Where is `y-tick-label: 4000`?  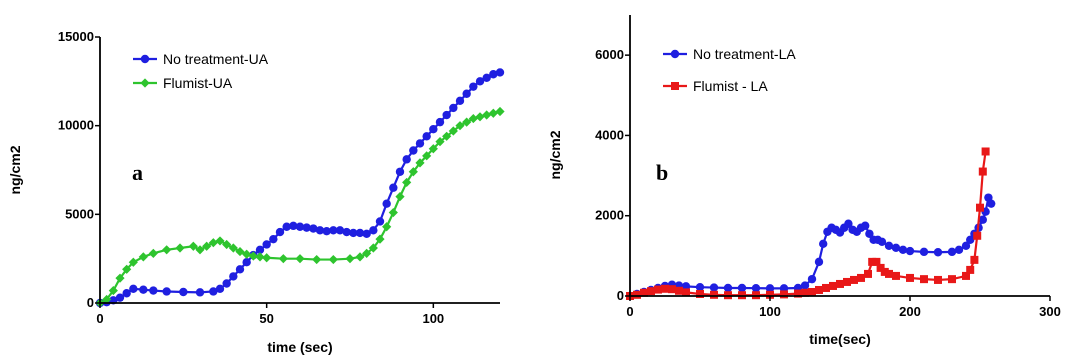 y-tick-label: 4000 is located at coordinates (609, 134).